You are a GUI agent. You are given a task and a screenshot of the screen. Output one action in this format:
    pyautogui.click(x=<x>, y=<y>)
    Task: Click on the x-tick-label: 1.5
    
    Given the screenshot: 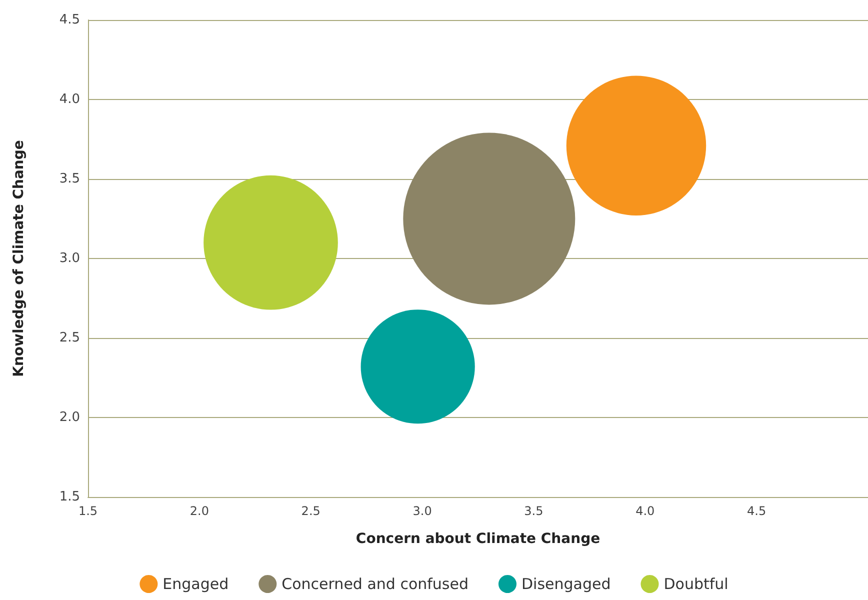 What is the action you would take?
    pyautogui.click(x=88, y=511)
    